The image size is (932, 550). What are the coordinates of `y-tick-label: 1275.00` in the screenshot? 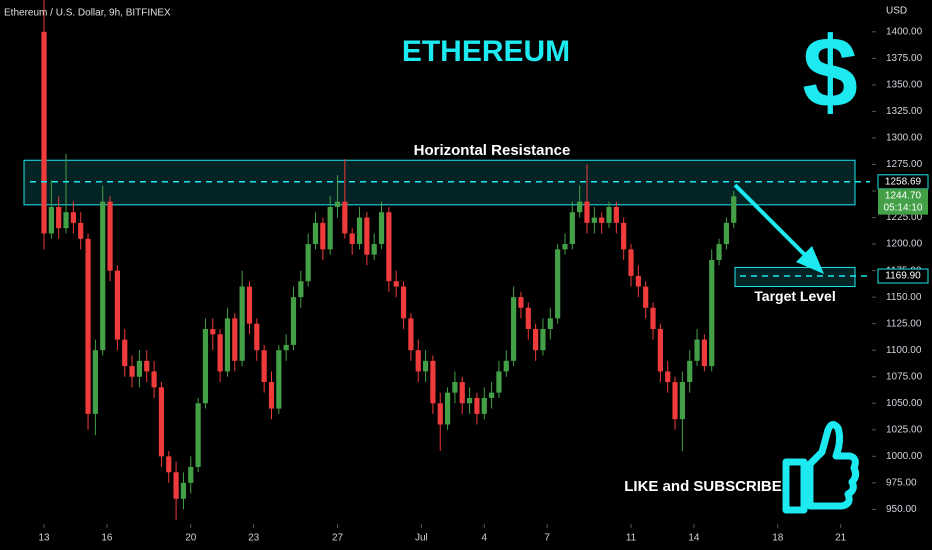 It's located at (904, 164).